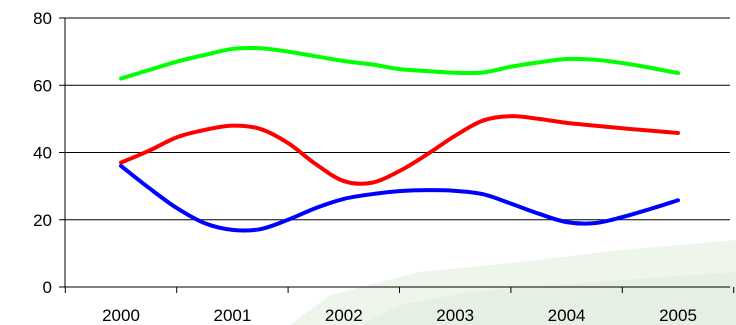 Image resolution: width=736 pixels, height=325 pixels. I want to click on x-tick-label: 2005, so click(678, 315).